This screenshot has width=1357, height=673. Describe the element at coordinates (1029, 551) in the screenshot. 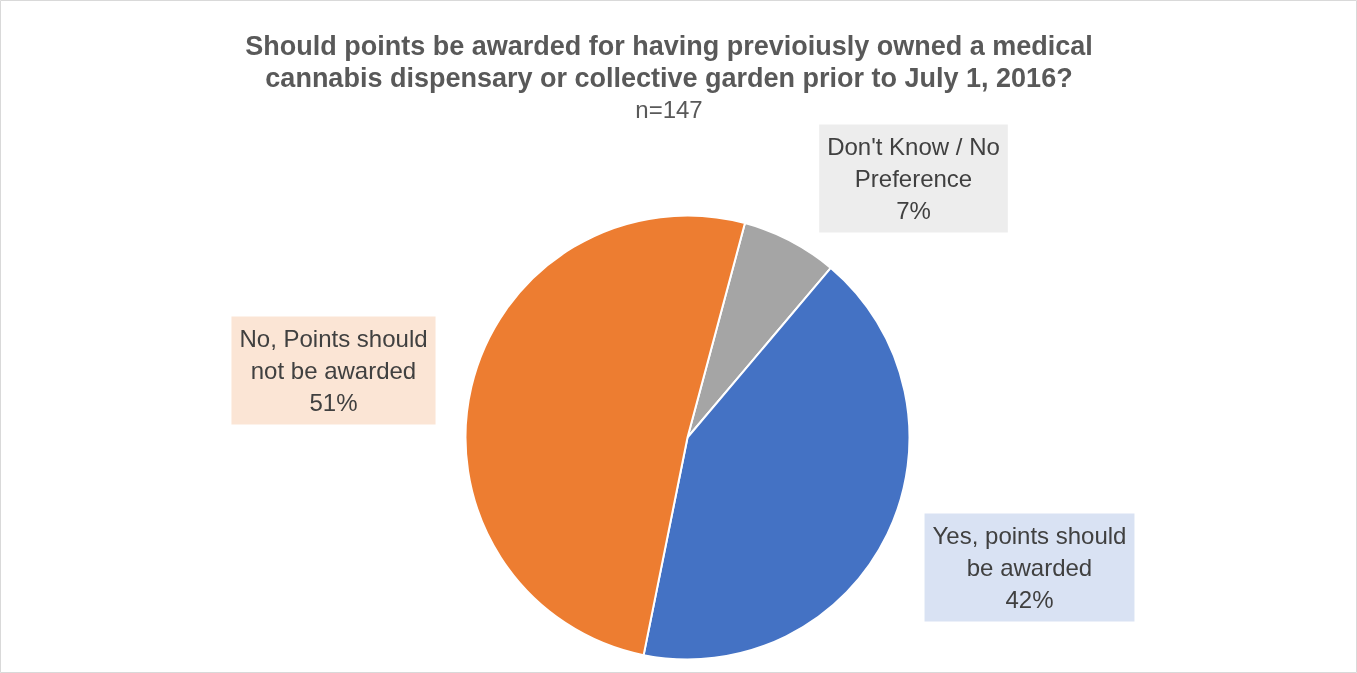

I see `slice-label: Yes, points should be awarded` at that location.